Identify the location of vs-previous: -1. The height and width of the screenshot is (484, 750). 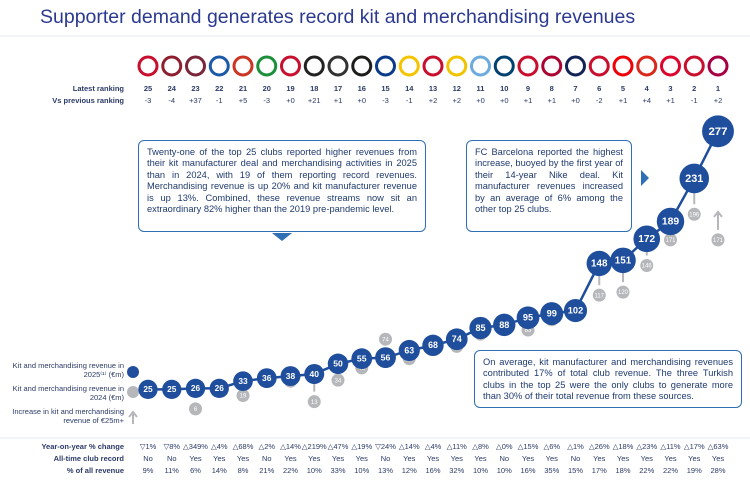
(409, 100).